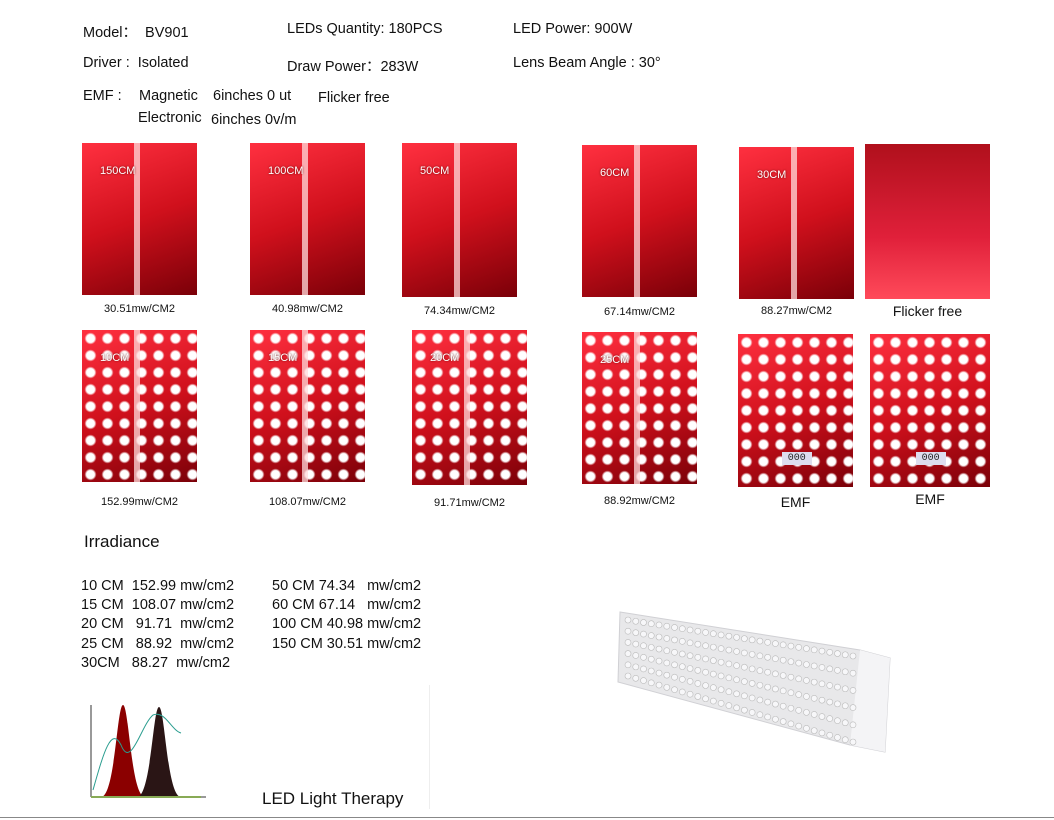 The image size is (1054, 820). I want to click on irradiance-line: 30CM 88.27 mw/cm2, so click(156, 662).